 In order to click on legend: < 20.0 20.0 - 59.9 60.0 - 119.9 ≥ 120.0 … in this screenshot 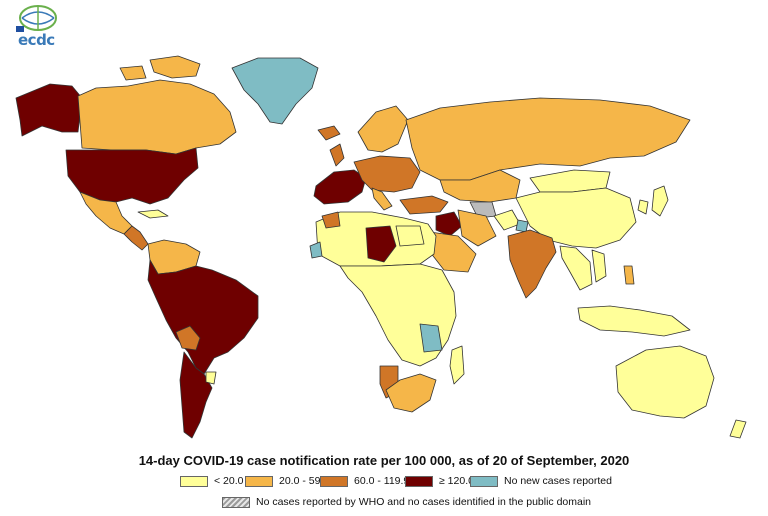, I will do `click(384, 482)`.